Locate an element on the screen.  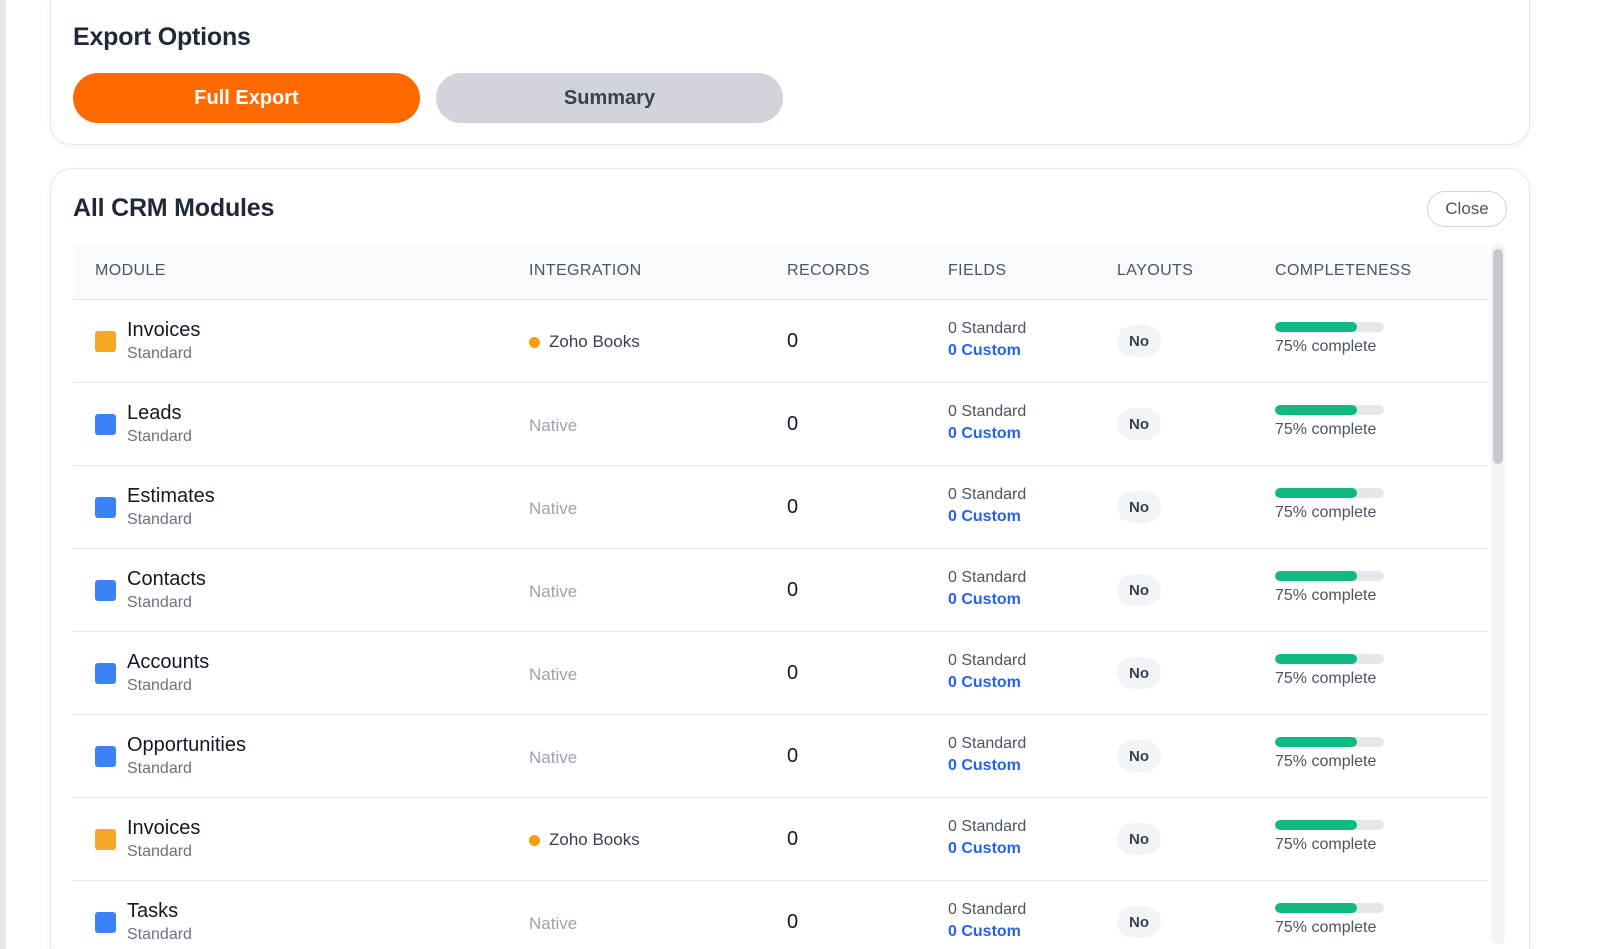
col-header-layouts: LAYOUTS is located at coordinates (1155, 270).